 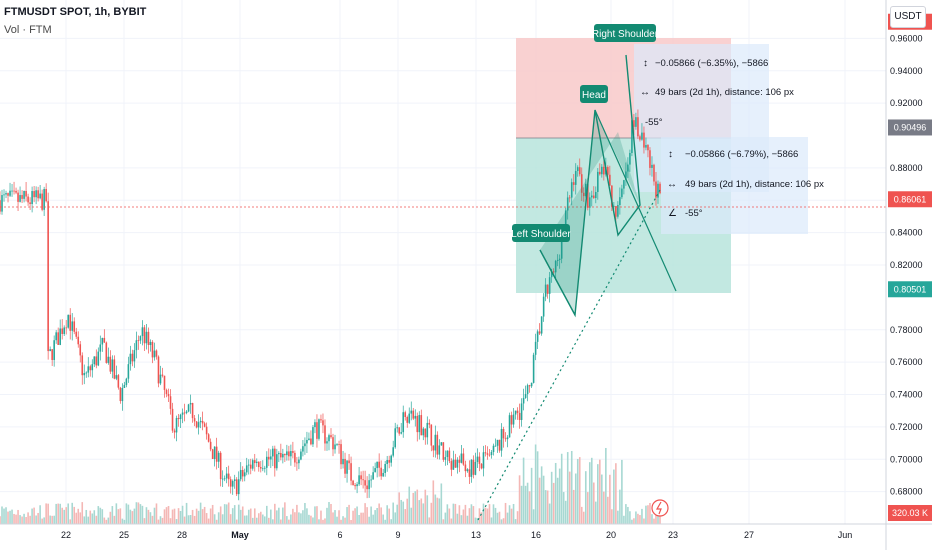 I want to click on volume-indicator-label: Vol · FTM, so click(x=28, y=30).